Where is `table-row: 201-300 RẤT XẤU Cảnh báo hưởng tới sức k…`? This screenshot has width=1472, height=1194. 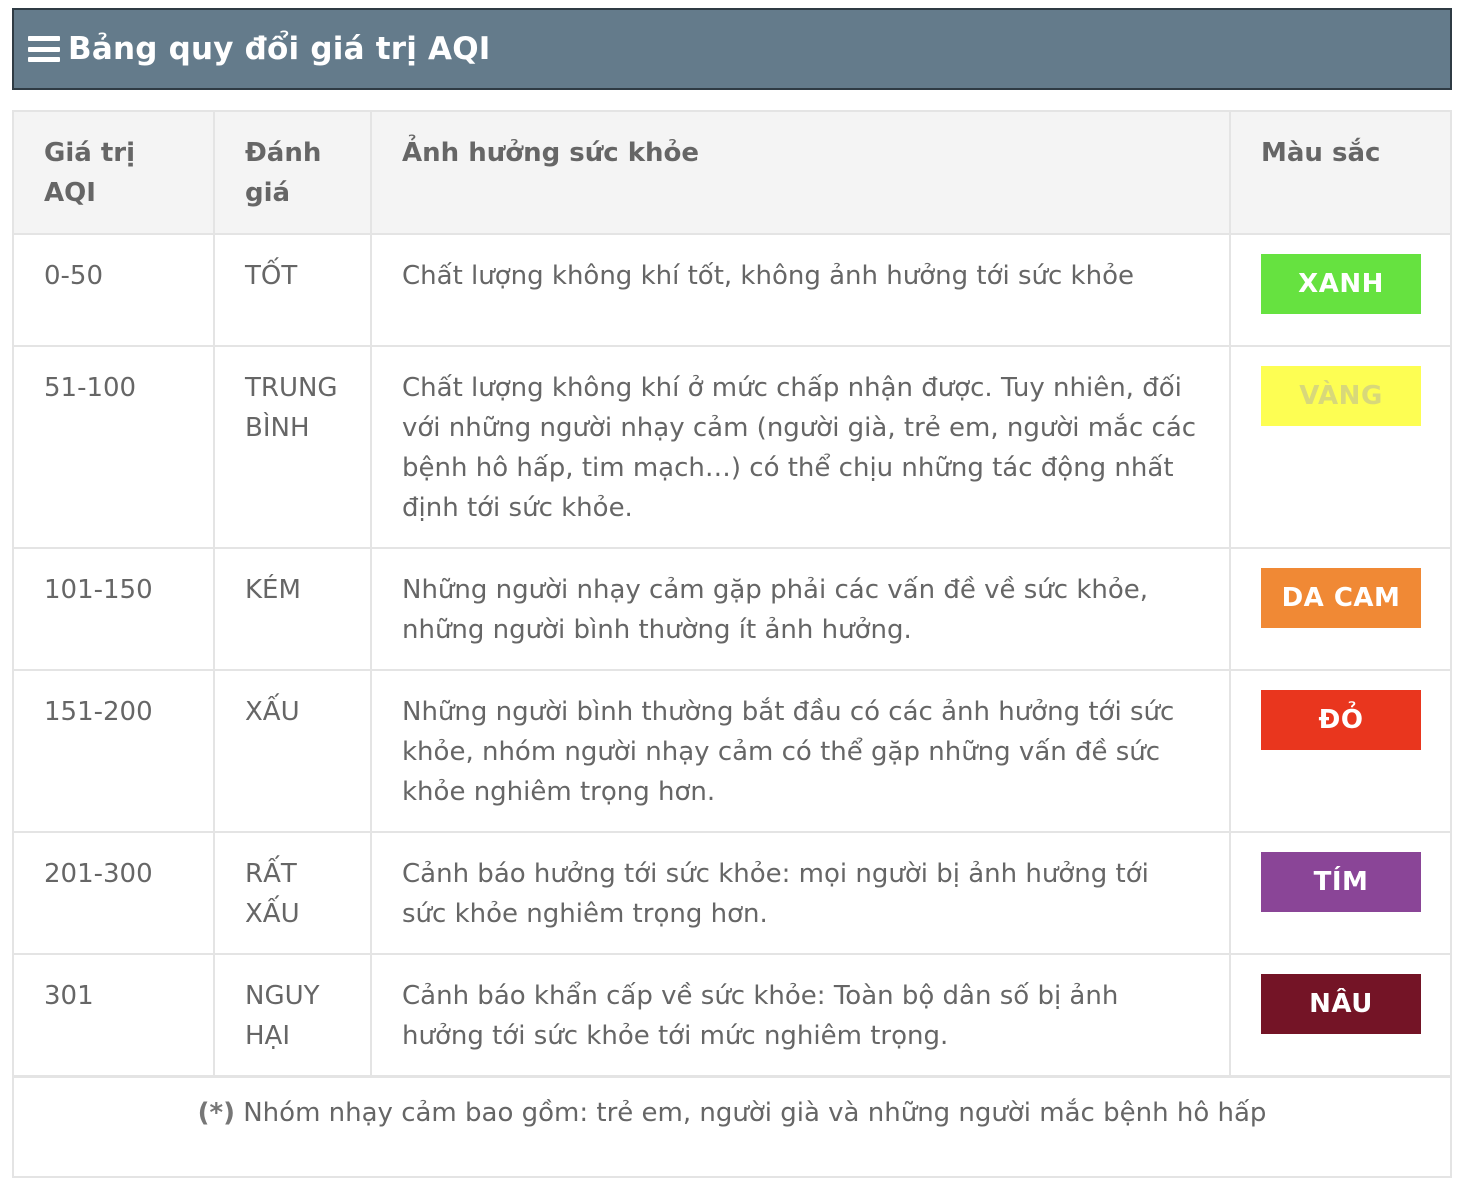
table-row: 201-300 RẤT XẤU Cảnh báo hưởng tới sức k… is located at coordinates (732, 893).